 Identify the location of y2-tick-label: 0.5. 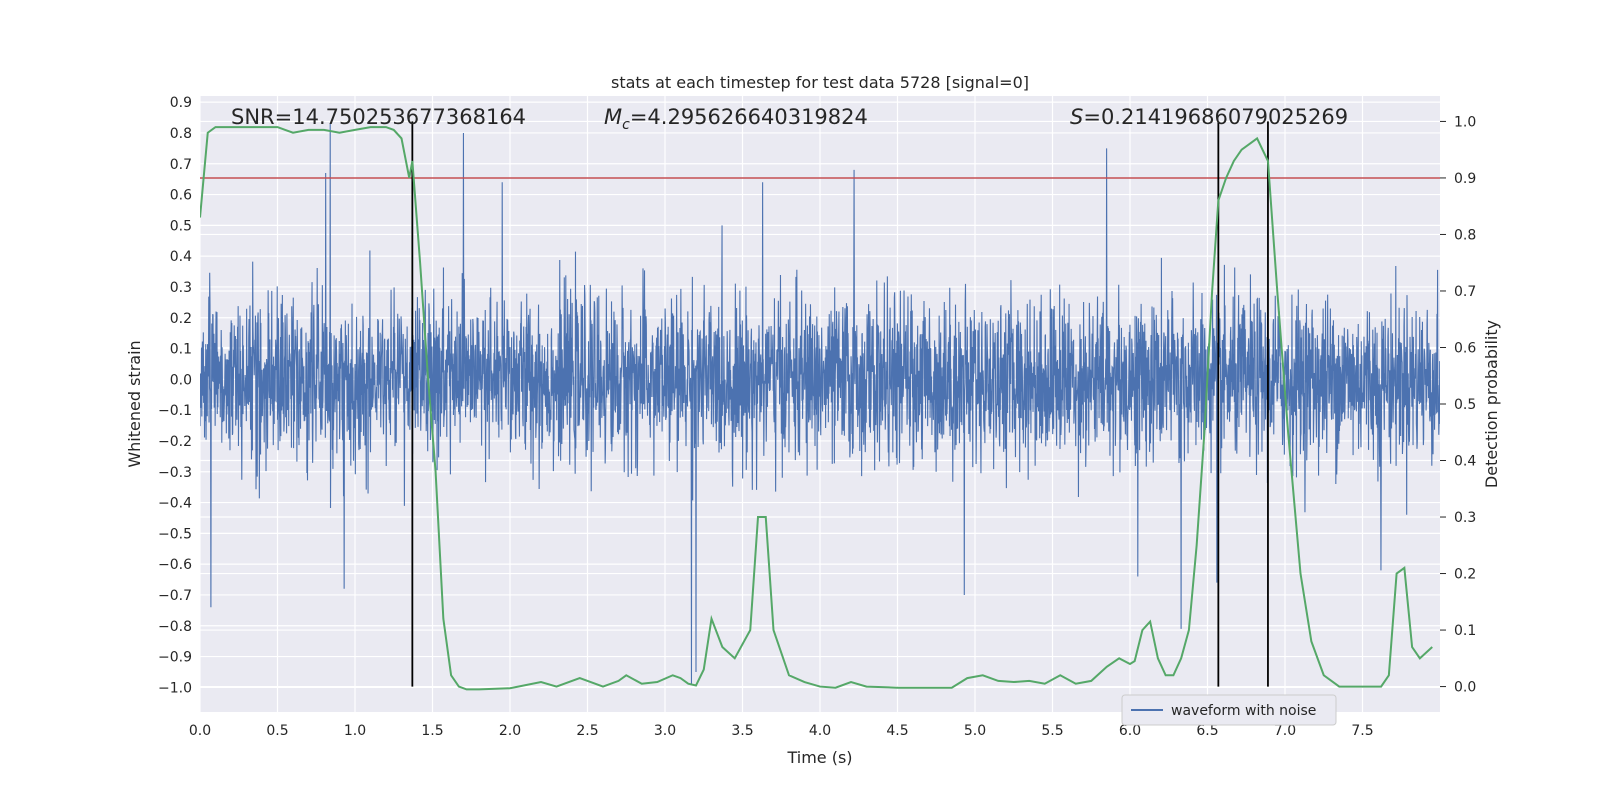
(1465, 405).